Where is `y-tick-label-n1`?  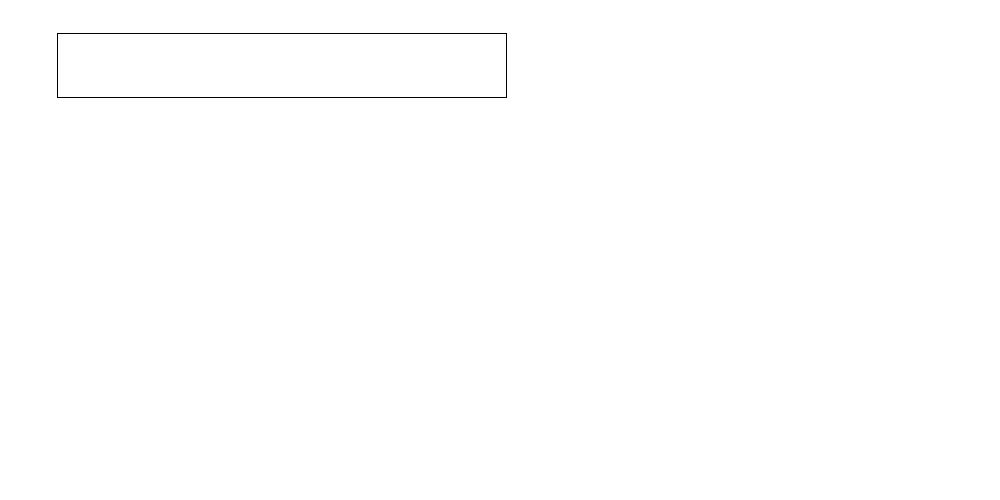 y-tick-label-n1 is located at coordinates (20, 302).